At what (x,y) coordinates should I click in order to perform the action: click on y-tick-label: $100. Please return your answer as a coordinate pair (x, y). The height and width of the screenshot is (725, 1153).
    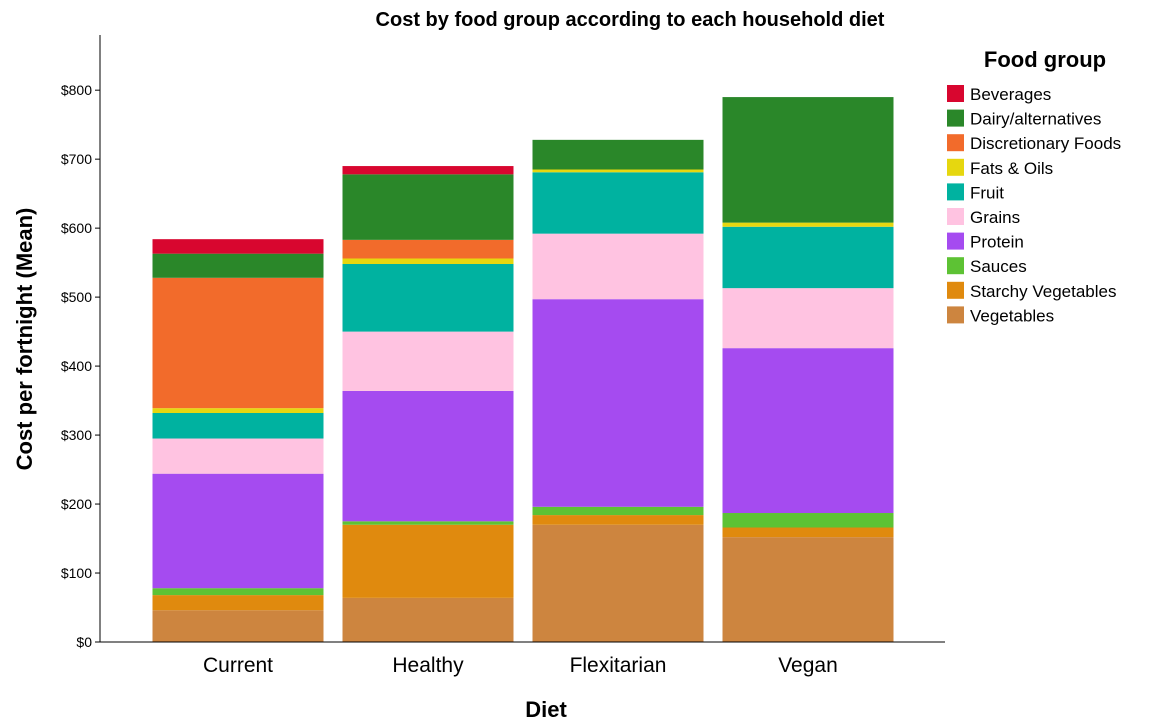
    Looking at the image, I should click on (76, 573).